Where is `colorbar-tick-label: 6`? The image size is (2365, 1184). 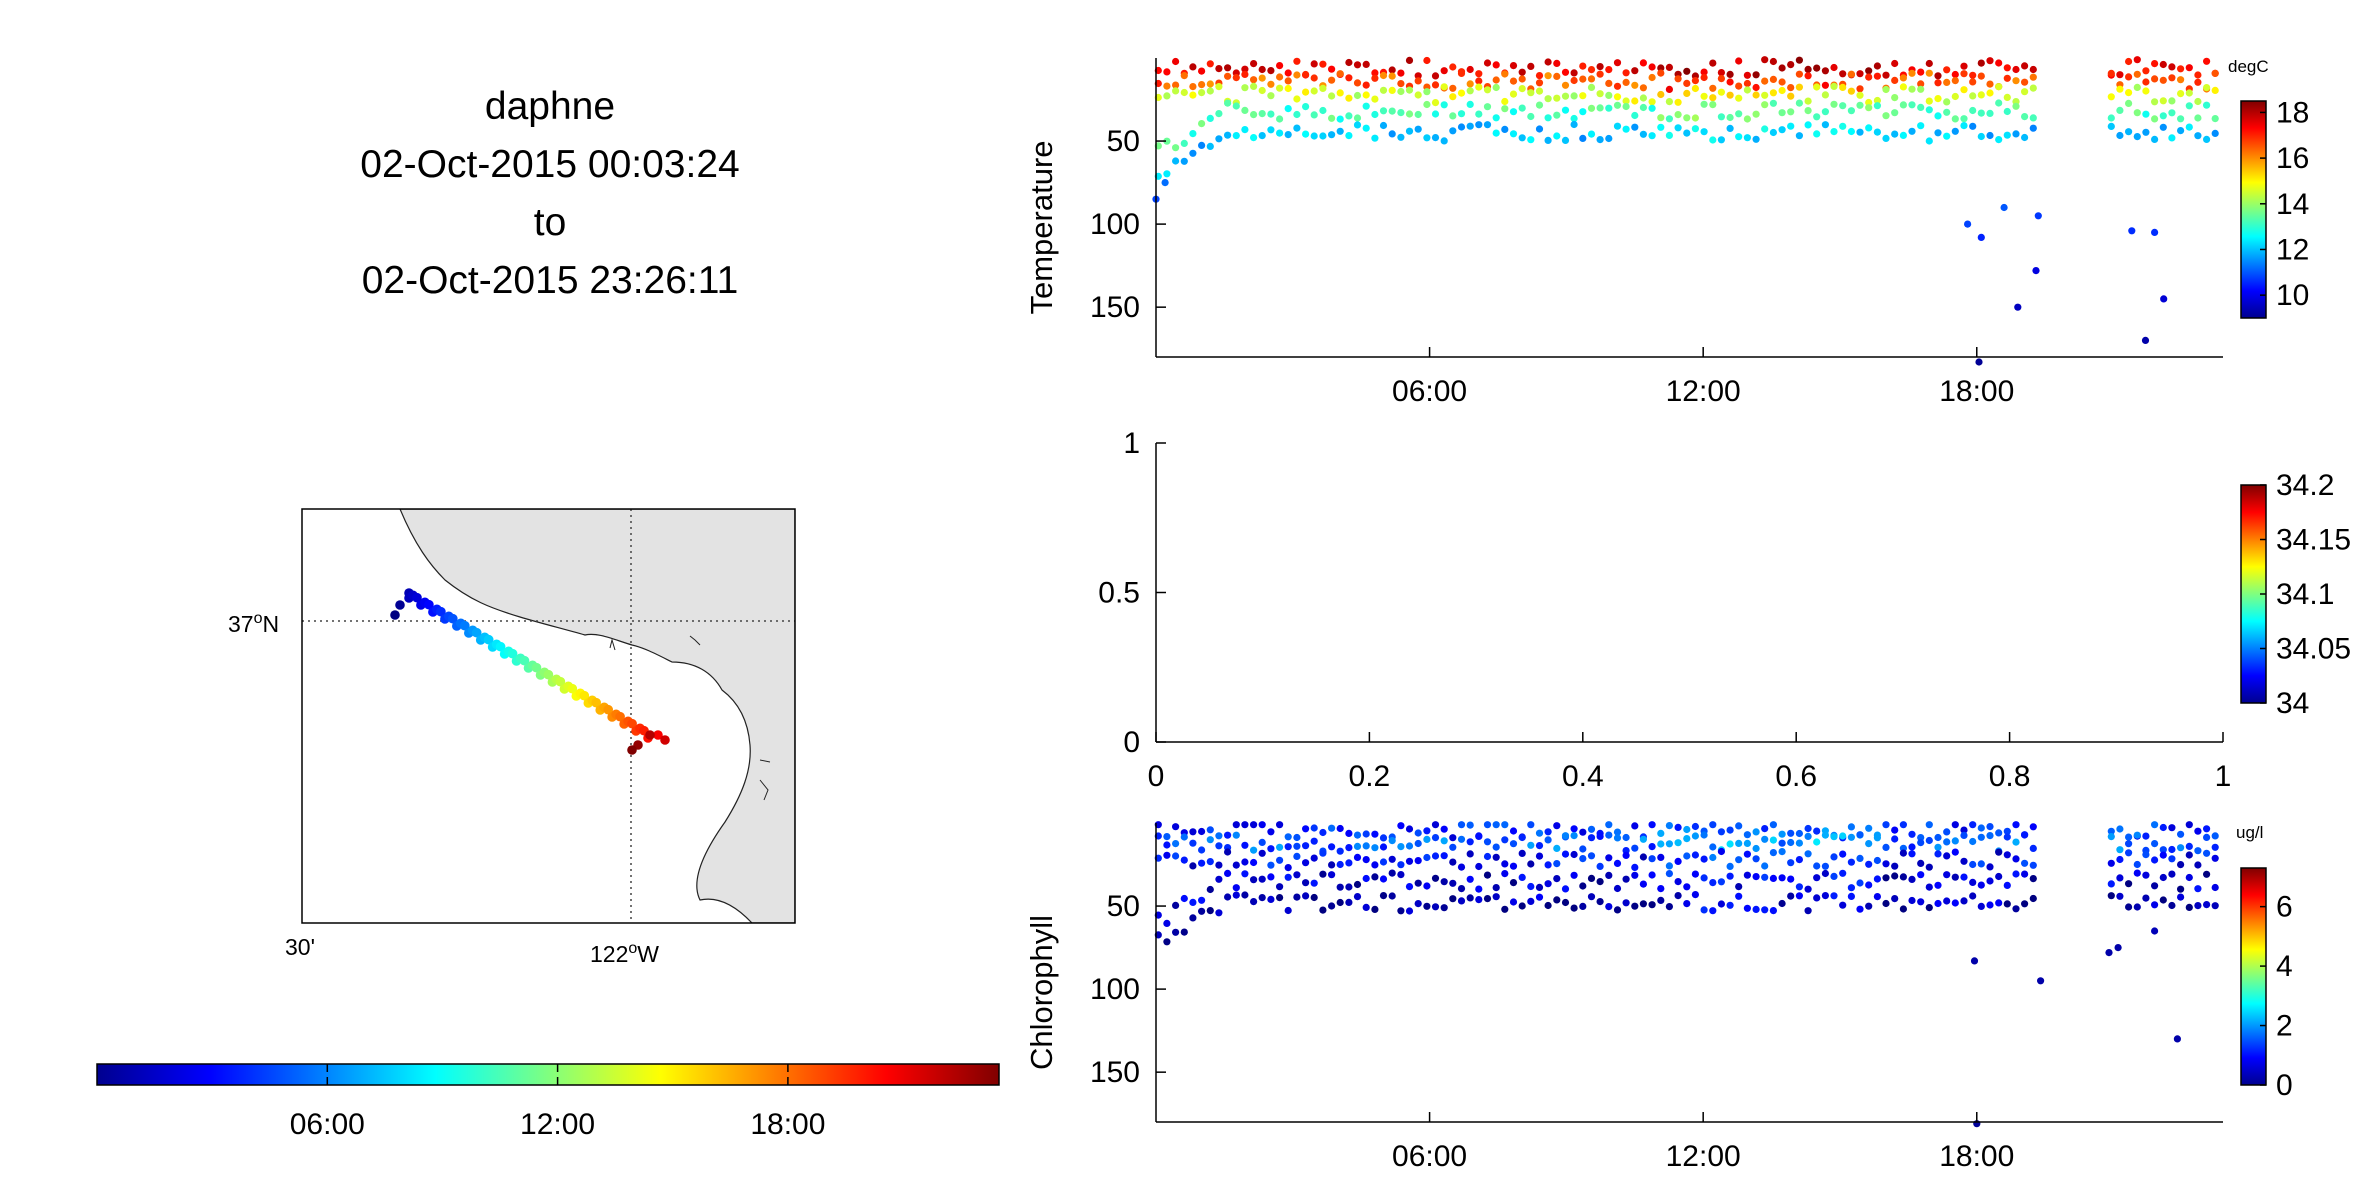
colorbar-tick-label: 6 is located at coordinates (2284, 907).